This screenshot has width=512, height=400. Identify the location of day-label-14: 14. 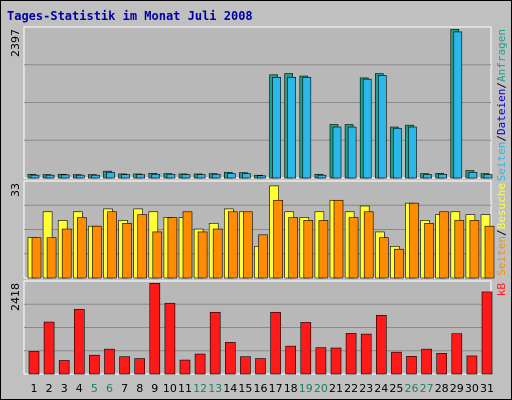
(230, 388).